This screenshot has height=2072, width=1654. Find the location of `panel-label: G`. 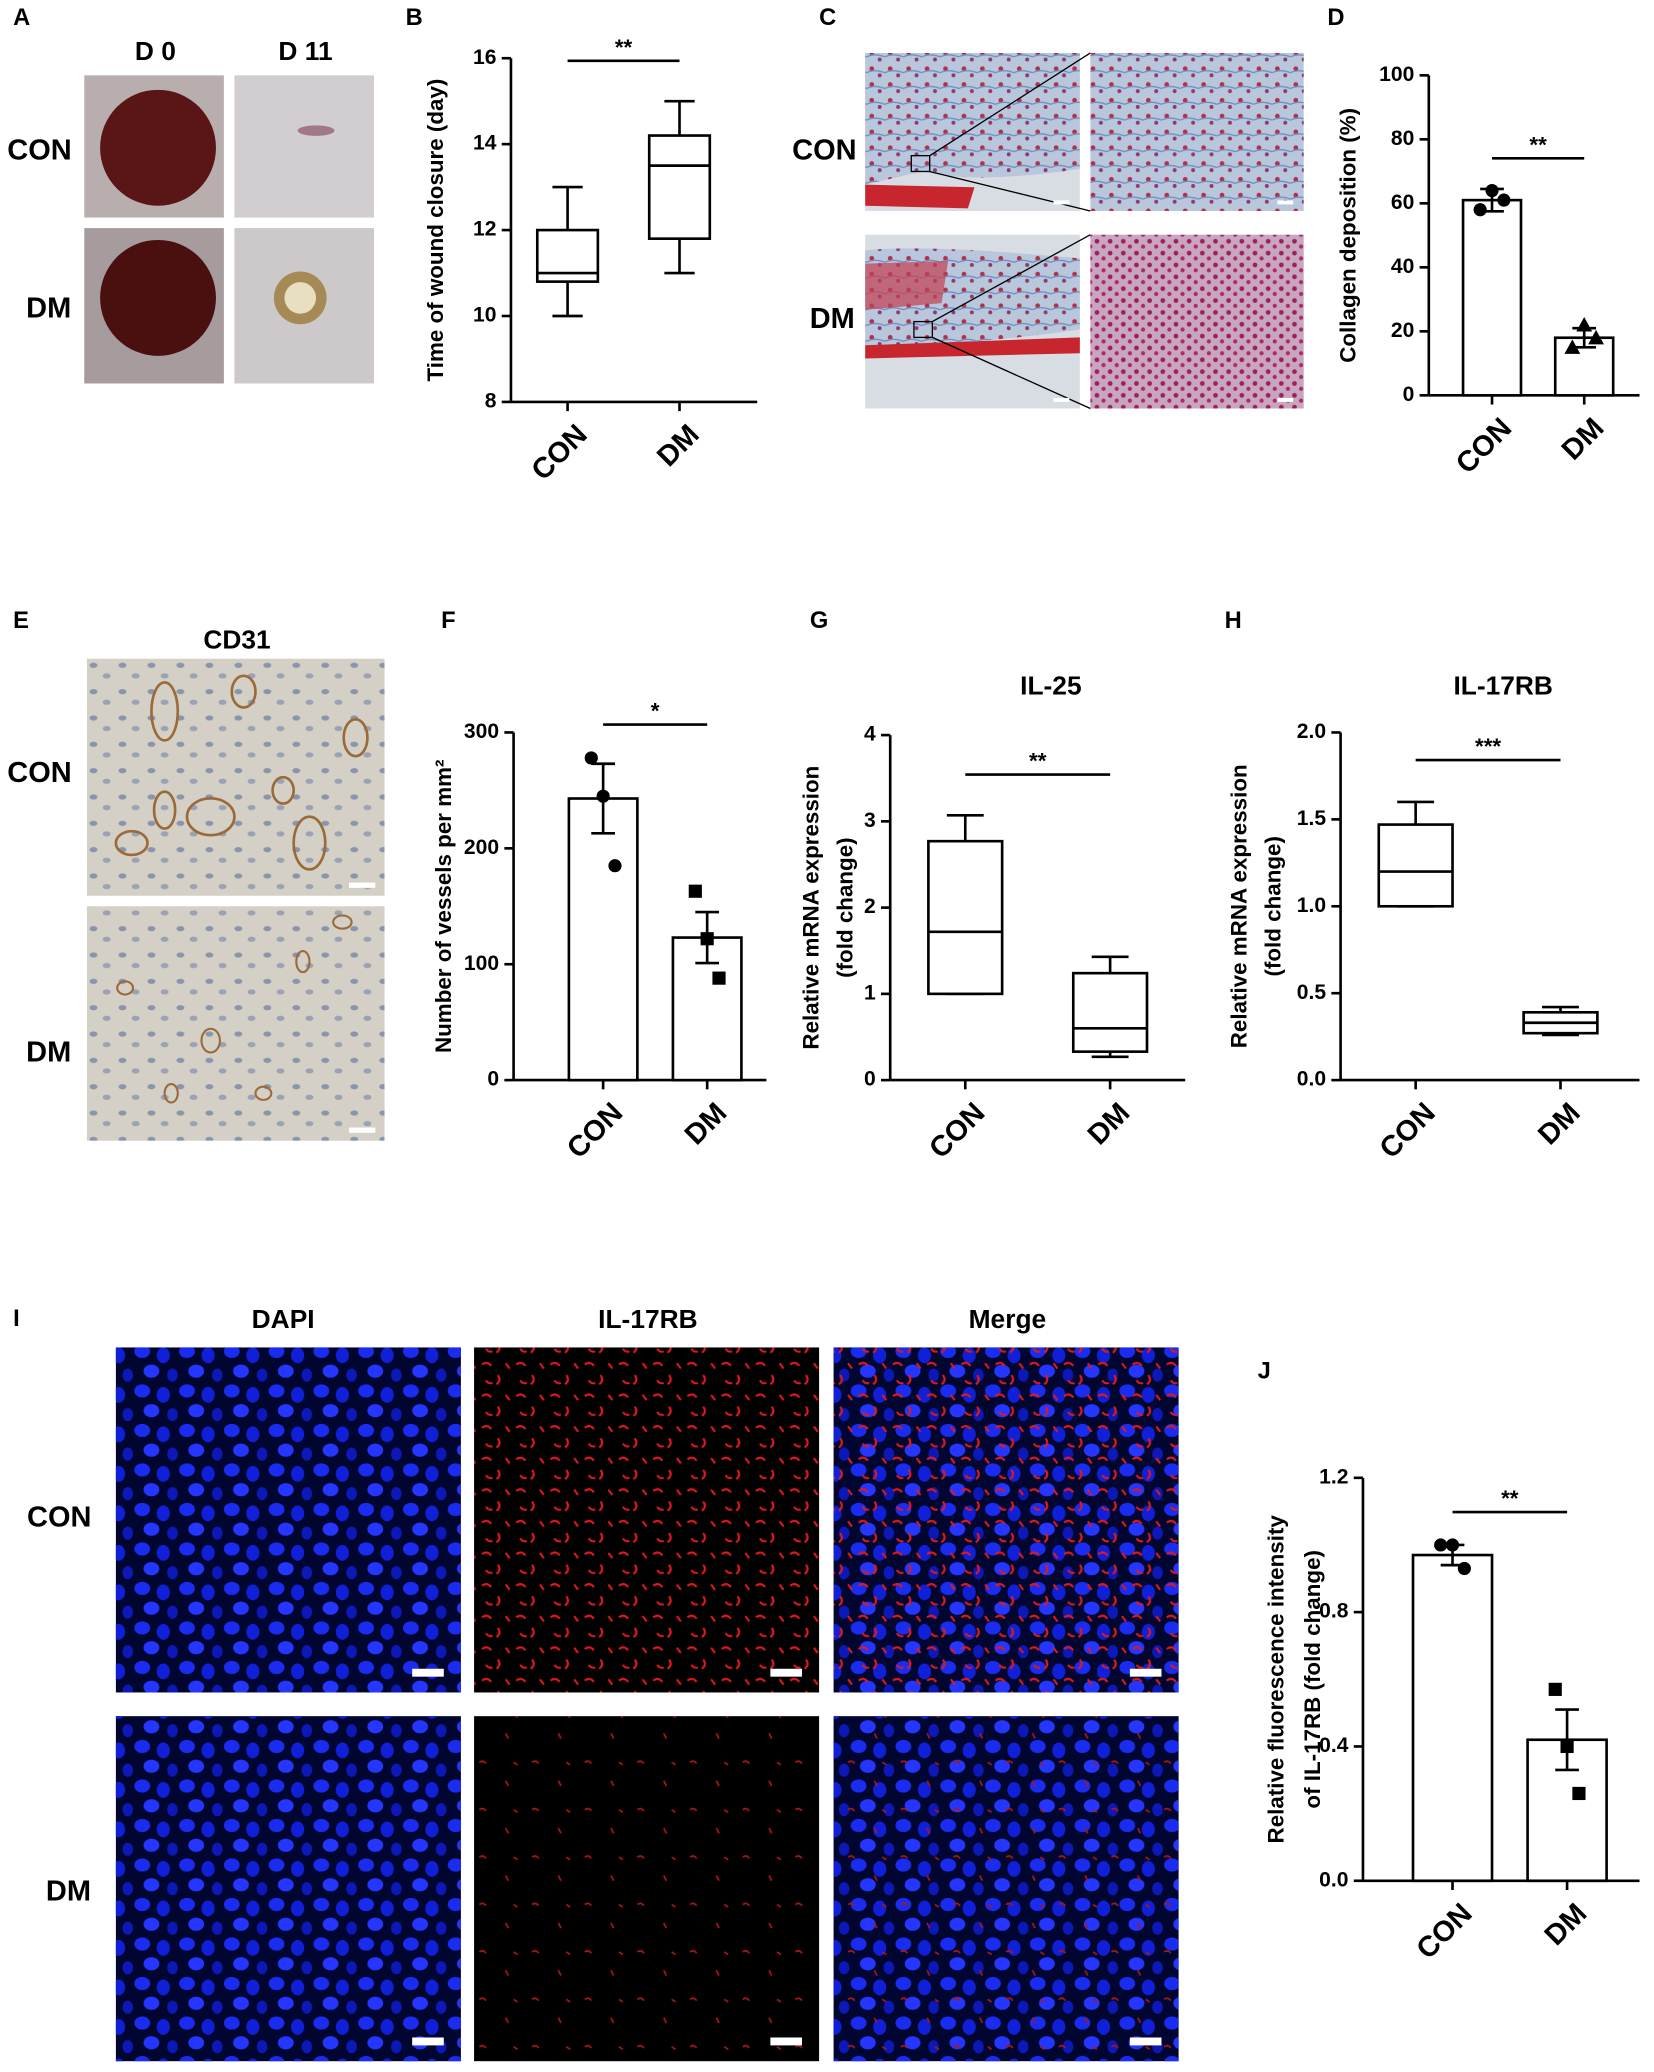

panel-label: G is located at coordinates (819, 621).